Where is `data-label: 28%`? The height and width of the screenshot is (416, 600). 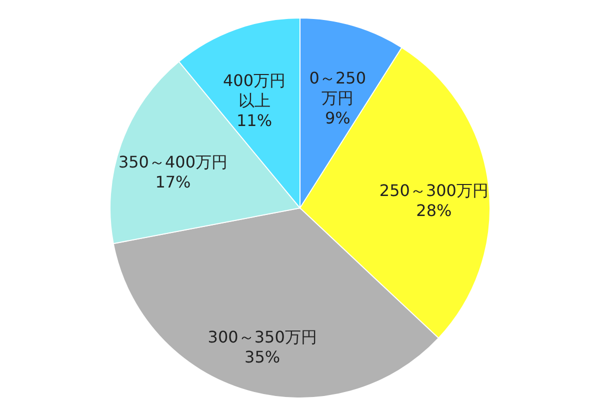 data-label: 28% is located at coordinates (434, 210).